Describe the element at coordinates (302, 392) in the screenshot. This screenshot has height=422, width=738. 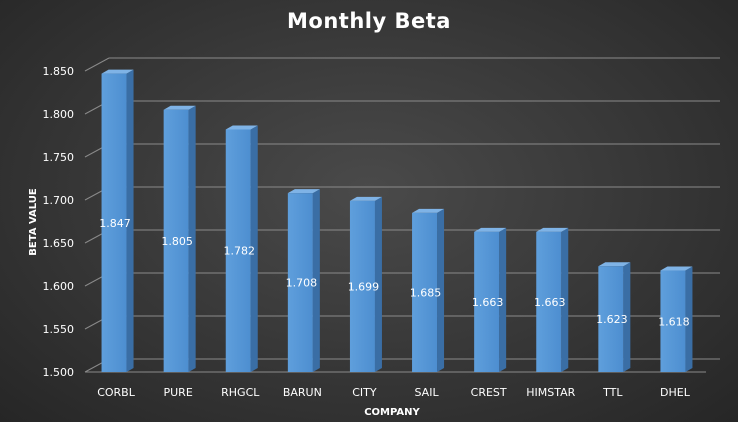
I see `x-tick-label: BARUN` at that location.